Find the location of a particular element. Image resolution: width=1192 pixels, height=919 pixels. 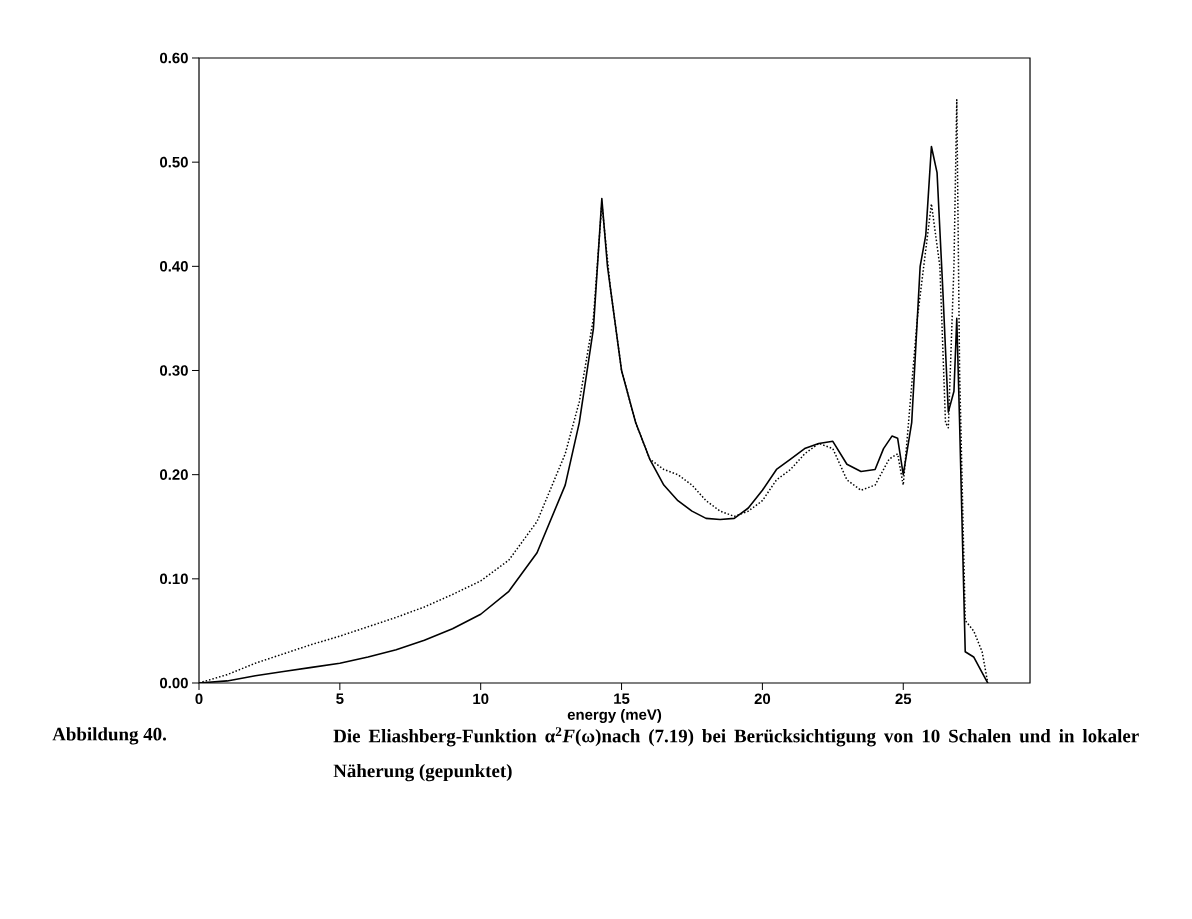

x-tick-label: 5 is located at coordinates (340, 698).